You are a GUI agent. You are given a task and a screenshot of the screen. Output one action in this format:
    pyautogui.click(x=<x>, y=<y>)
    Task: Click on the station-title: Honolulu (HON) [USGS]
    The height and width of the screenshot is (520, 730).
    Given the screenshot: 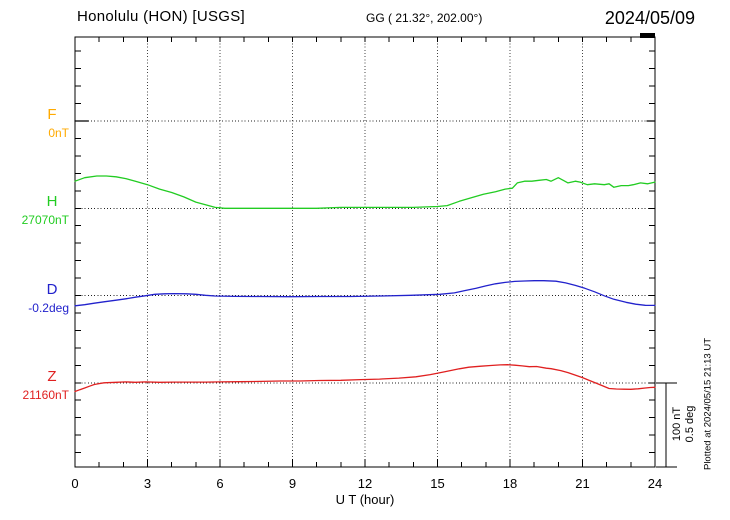 What is the action you would take?
    pyautogui.click(x=161, y=16)
    